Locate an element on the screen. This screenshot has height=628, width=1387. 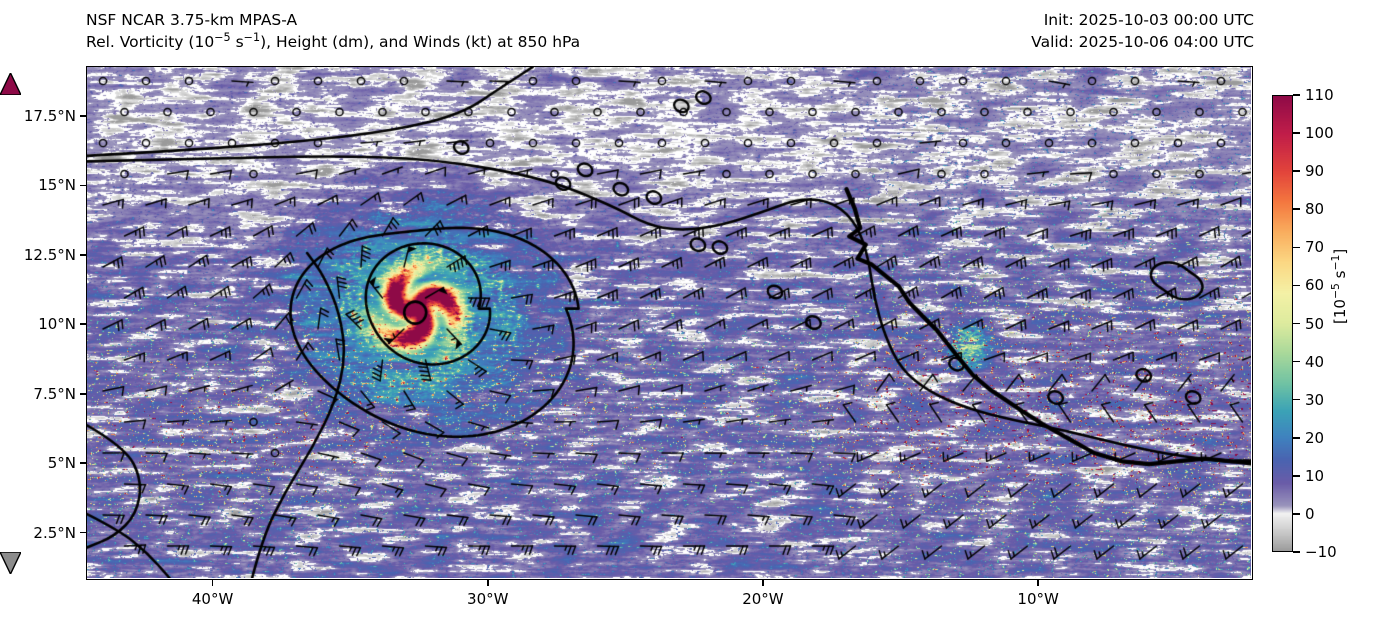
colorbar-gradient is located at coordinates (1282, 323).